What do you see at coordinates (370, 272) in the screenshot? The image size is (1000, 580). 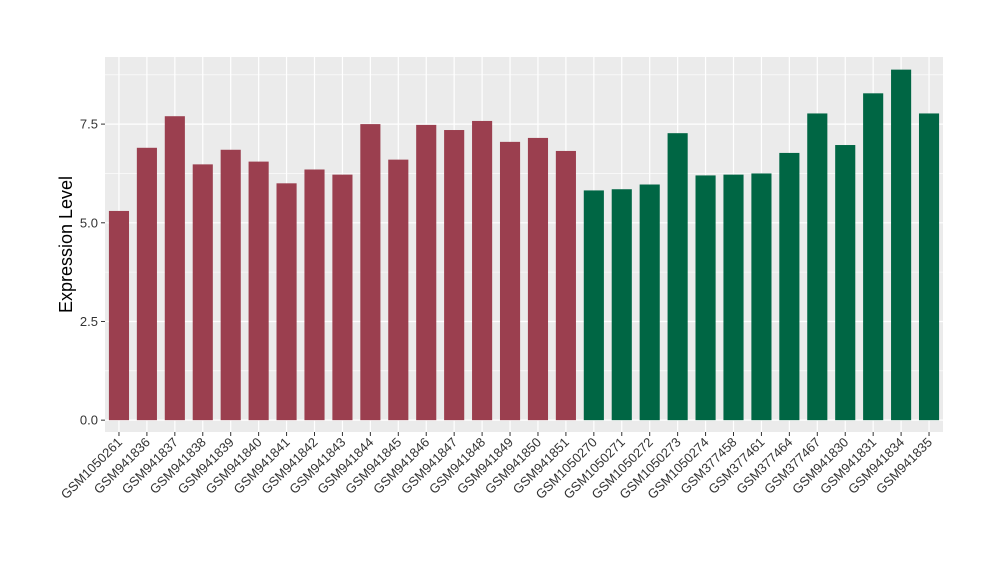 I see `bar-GSM941844` at bounding box center [370, 272].